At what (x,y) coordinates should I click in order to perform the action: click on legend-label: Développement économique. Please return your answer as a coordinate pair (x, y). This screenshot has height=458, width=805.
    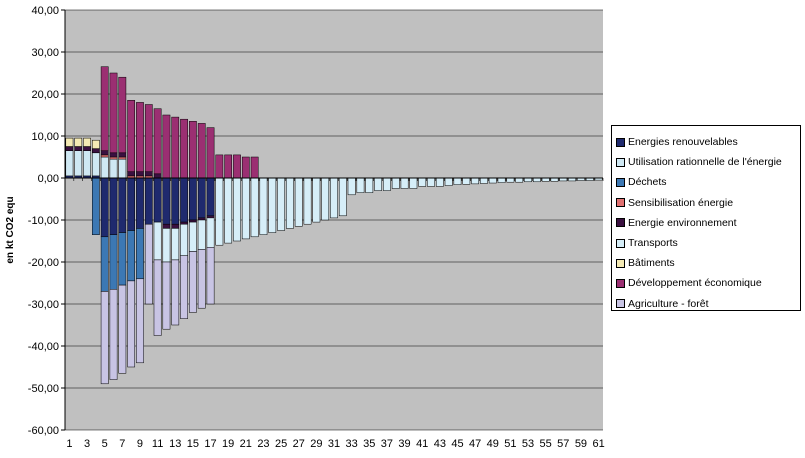
    Looking at the image, I should click on (695, 283).